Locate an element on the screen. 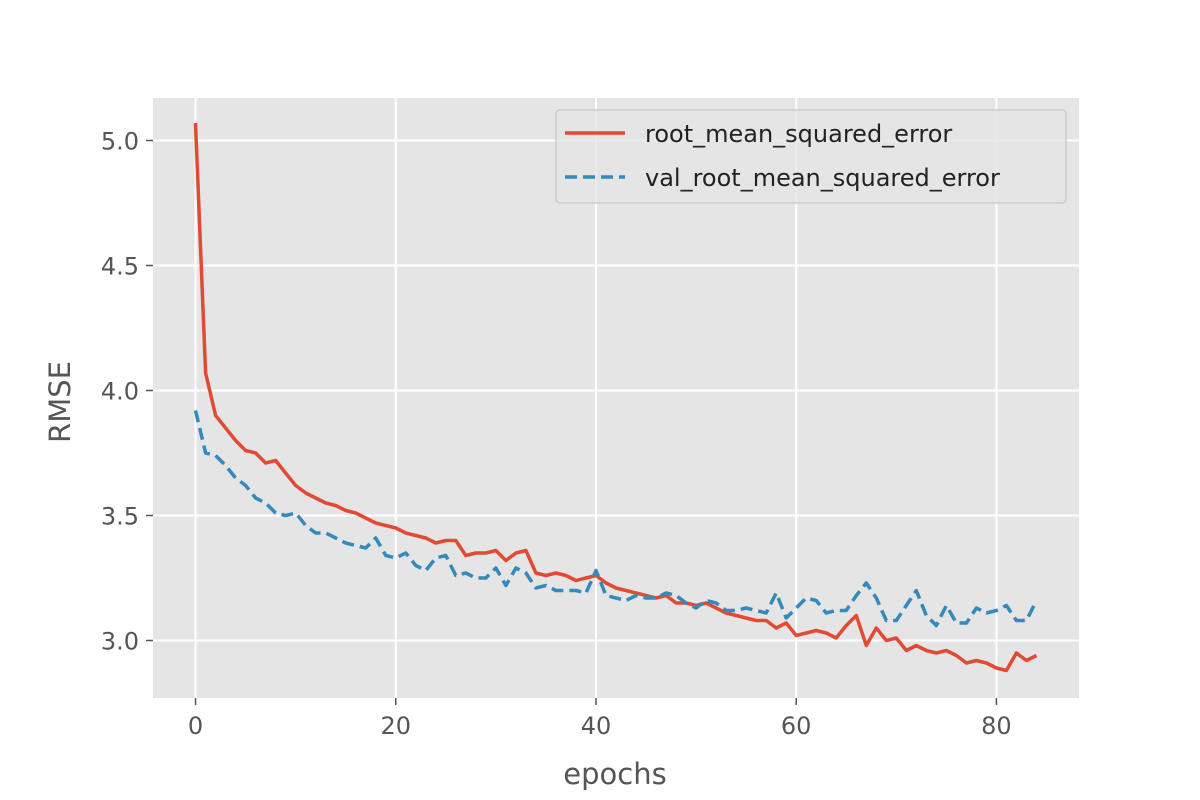 The height and width of the screenshot is (800, 1200). y-tick-label: 5.0 is located at coordinates (120, 142).